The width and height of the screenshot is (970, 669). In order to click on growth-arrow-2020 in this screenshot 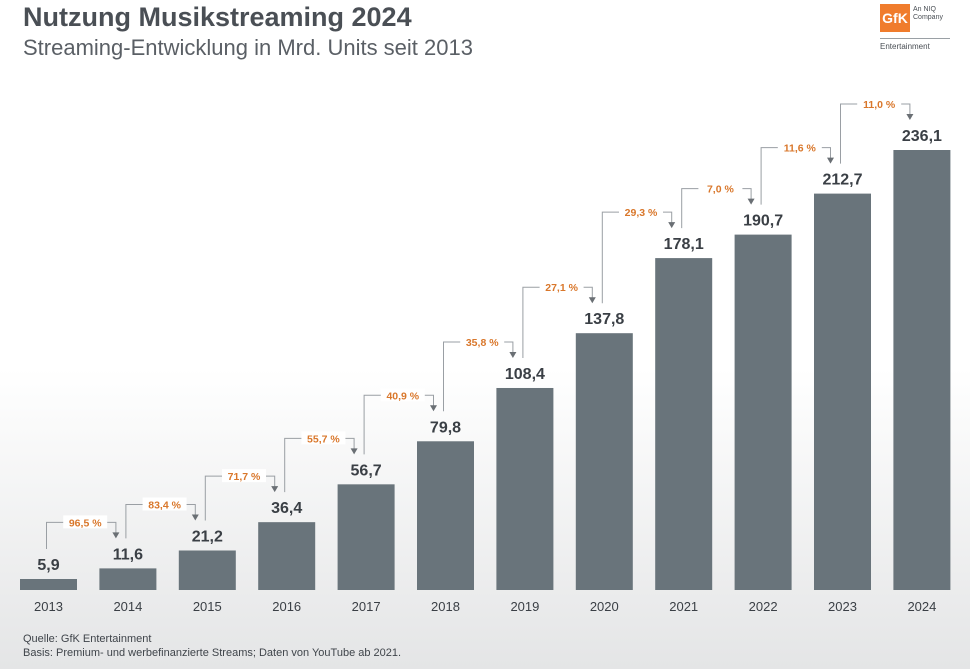, I will do `click(592, 300)`.